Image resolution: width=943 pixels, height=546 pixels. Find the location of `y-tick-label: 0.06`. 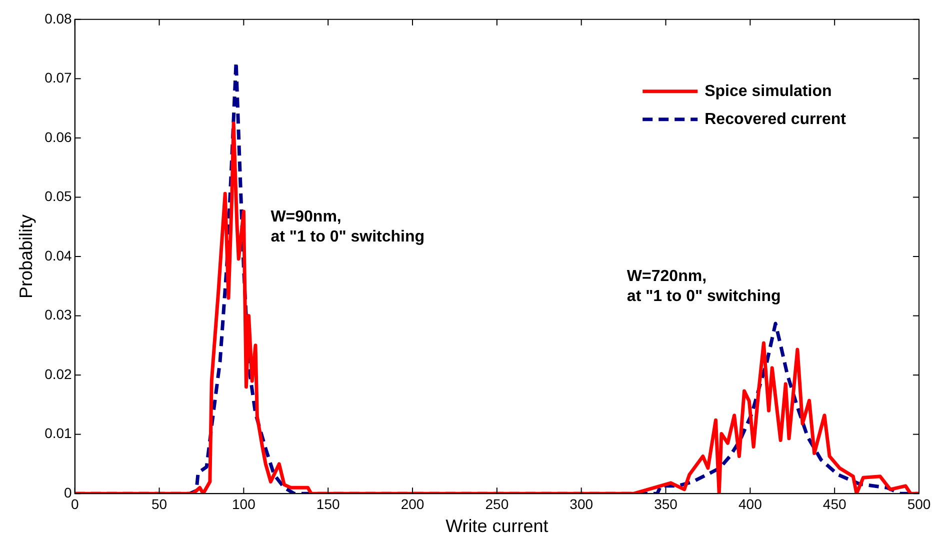

y-tick-label: 0.06 is located at coordinates (58, 136).